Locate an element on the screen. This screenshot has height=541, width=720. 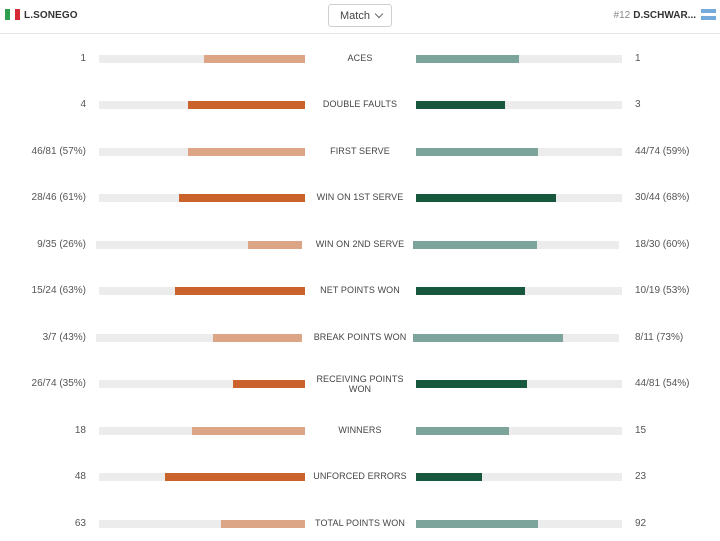
stat-label: RECEIVING POINTS WON is located at coordinates (360, 384).